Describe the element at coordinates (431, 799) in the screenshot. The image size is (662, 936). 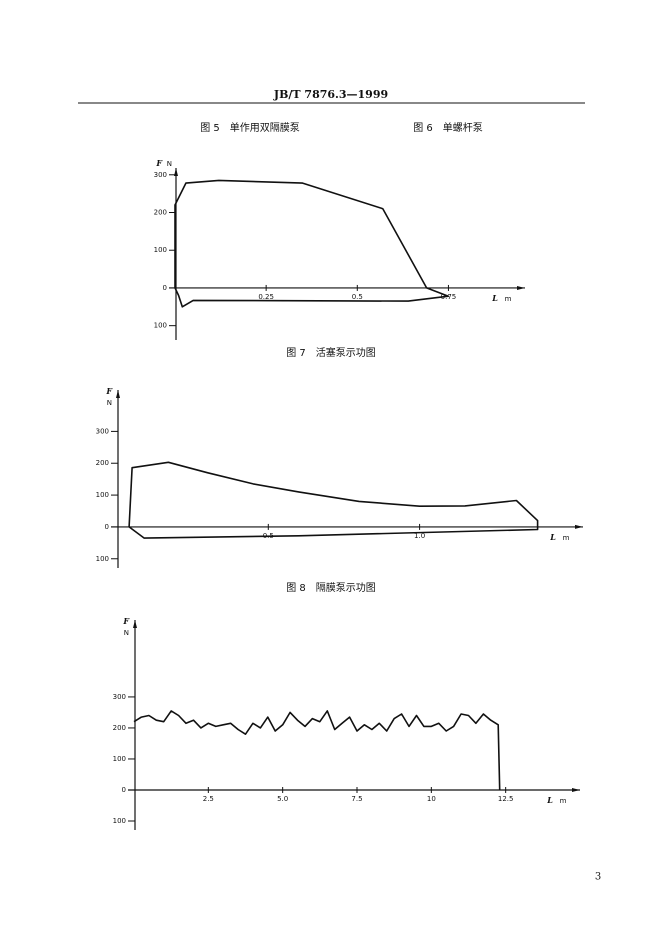
I see `x-tick-label: 10` at that location.